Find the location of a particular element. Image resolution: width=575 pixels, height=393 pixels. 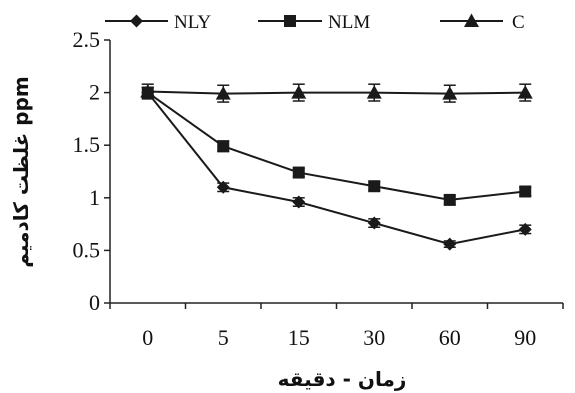

series-c is located at coordinates (336, 93).